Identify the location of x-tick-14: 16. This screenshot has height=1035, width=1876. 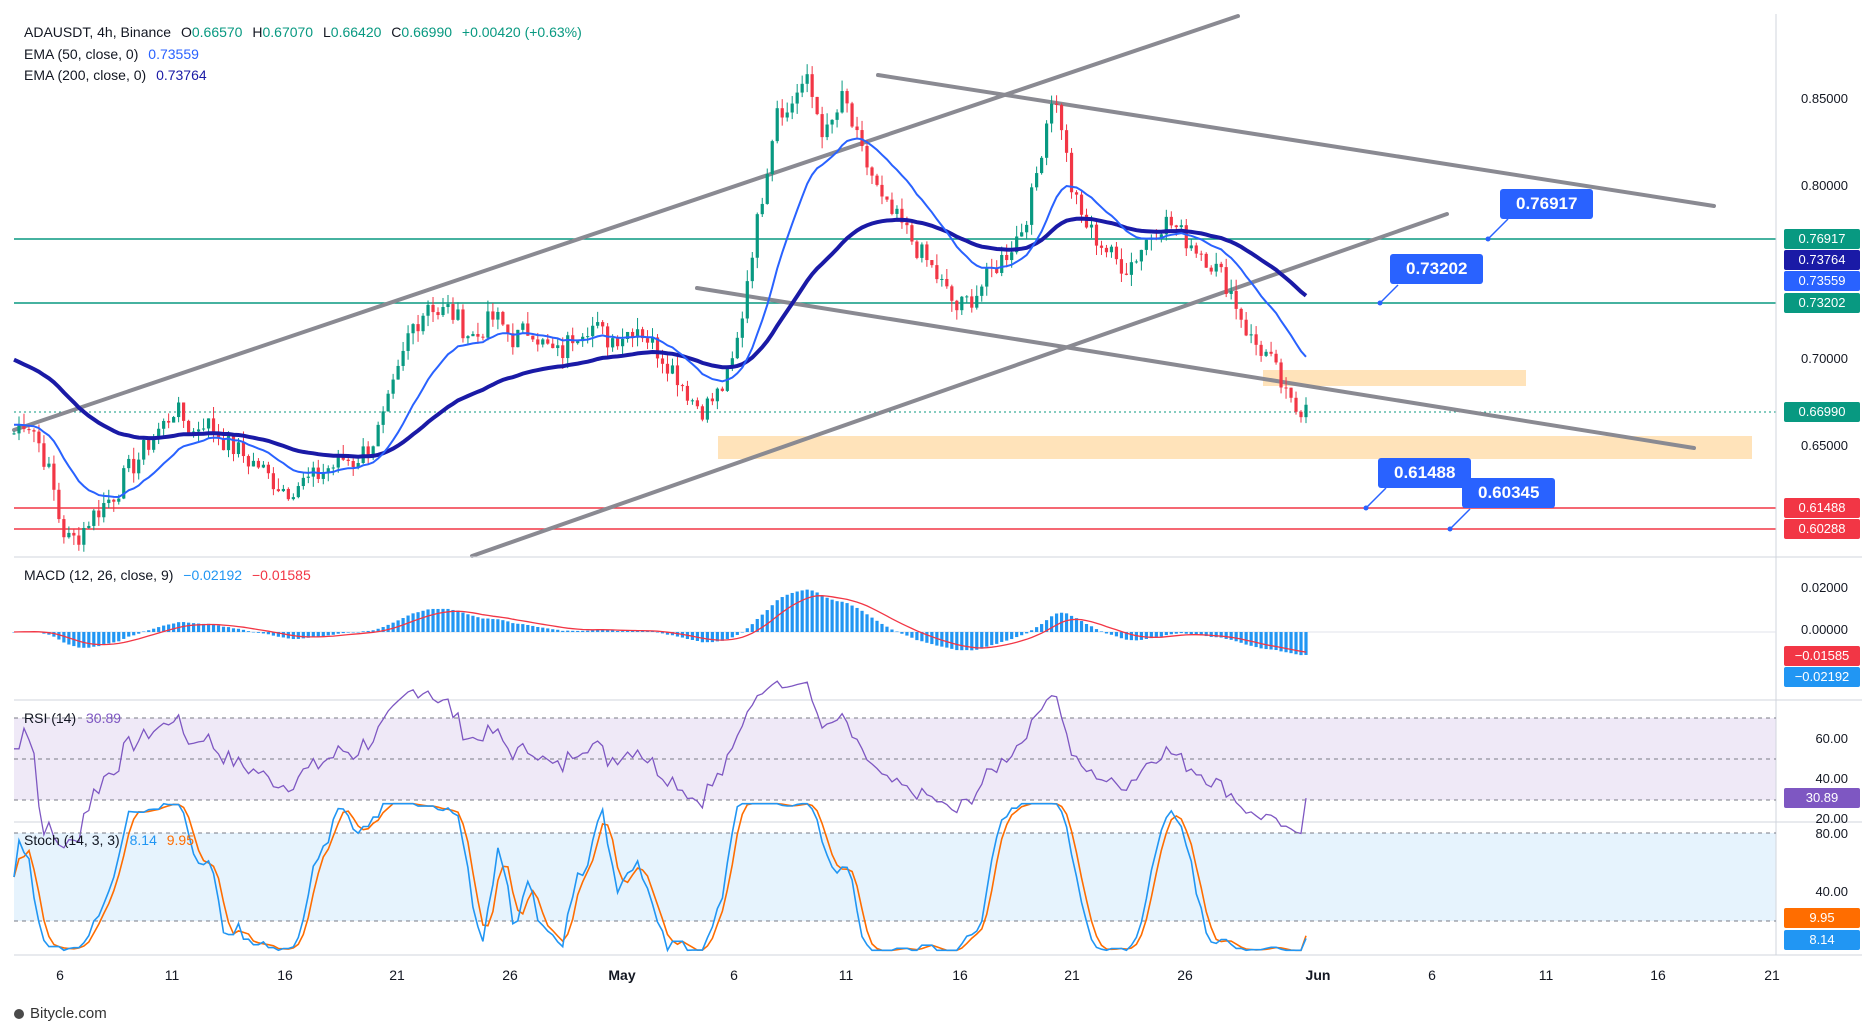
(1658, 975).